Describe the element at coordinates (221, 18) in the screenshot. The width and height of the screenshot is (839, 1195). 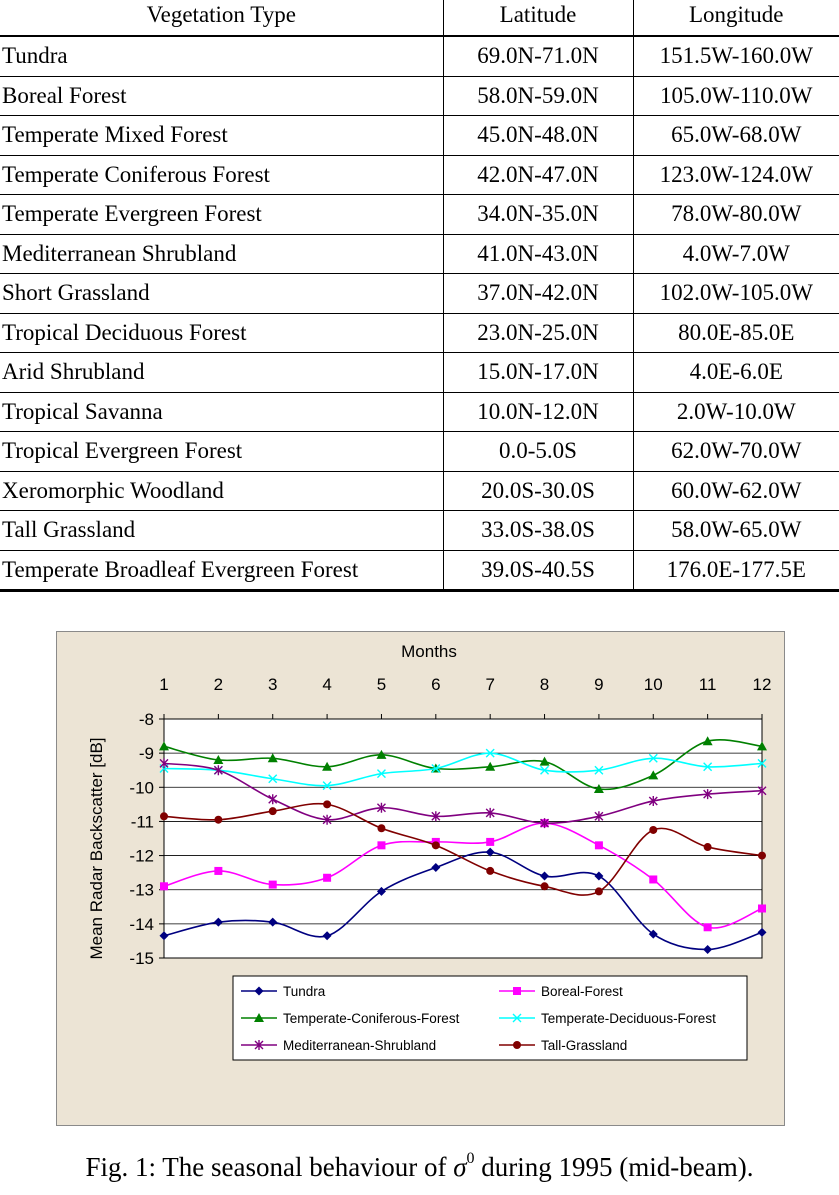
I see `header-vegetation-type: Vegetation Type` at that location.